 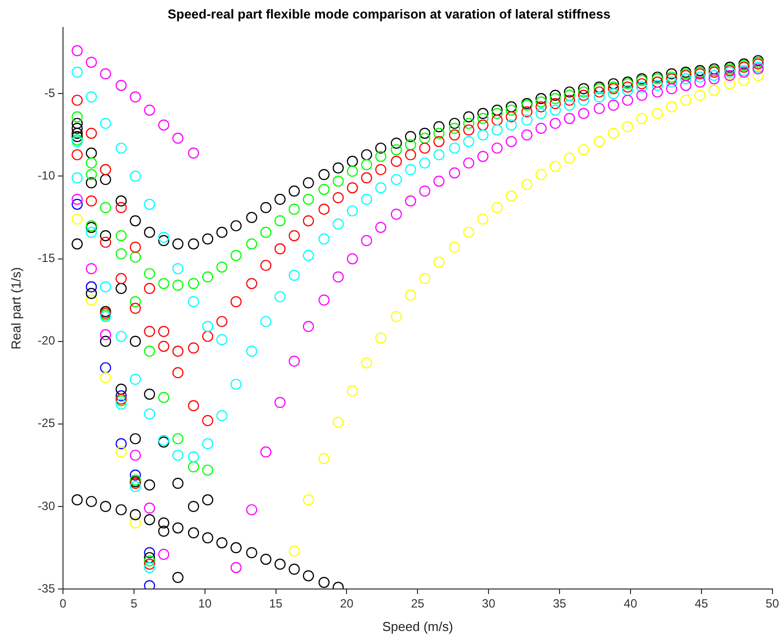 What do you see at coordinates (50, 93) in the screenshot?
I see `y-tick-label: -5` at bounding box center [50, 93].